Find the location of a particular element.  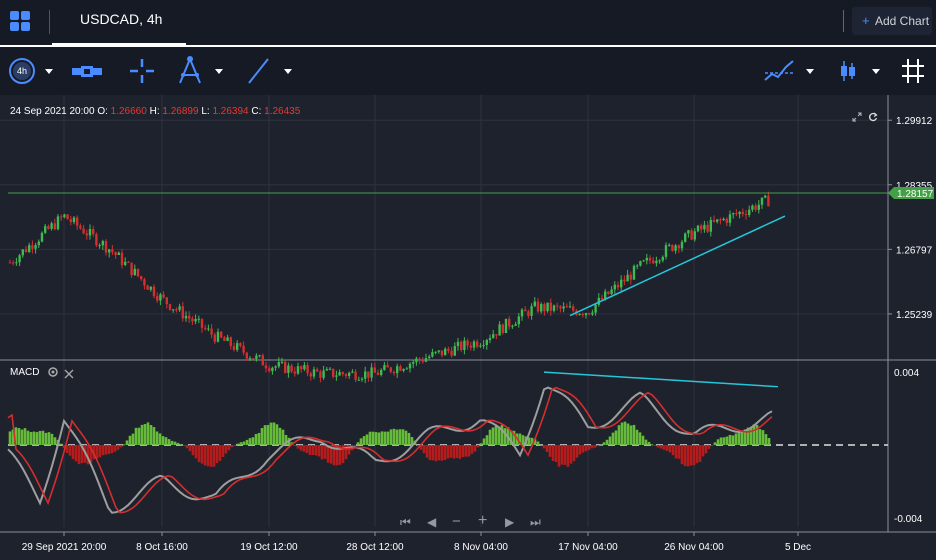

jump-last-button: ⏭ is located at coordinates (535, 522).